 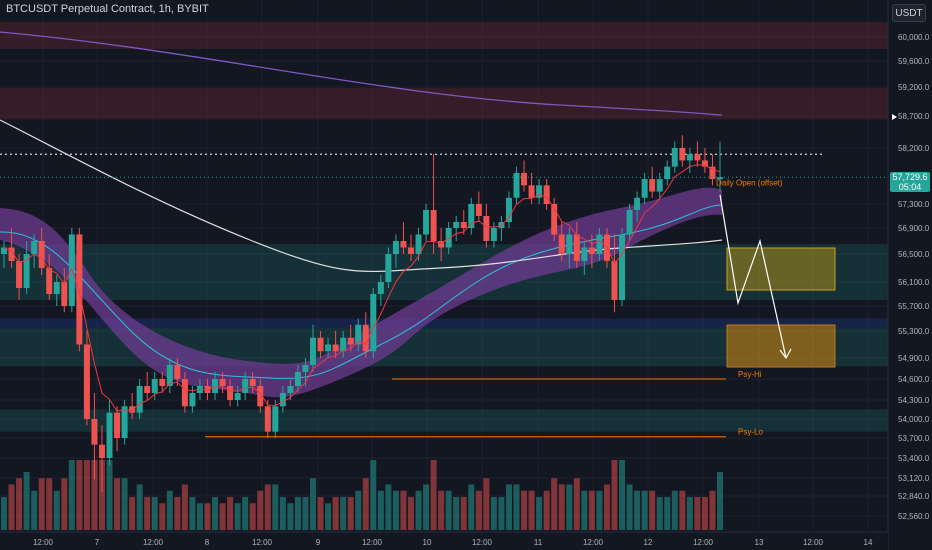 I want to click on currency-button: USDT, so click(x=909, y=13).